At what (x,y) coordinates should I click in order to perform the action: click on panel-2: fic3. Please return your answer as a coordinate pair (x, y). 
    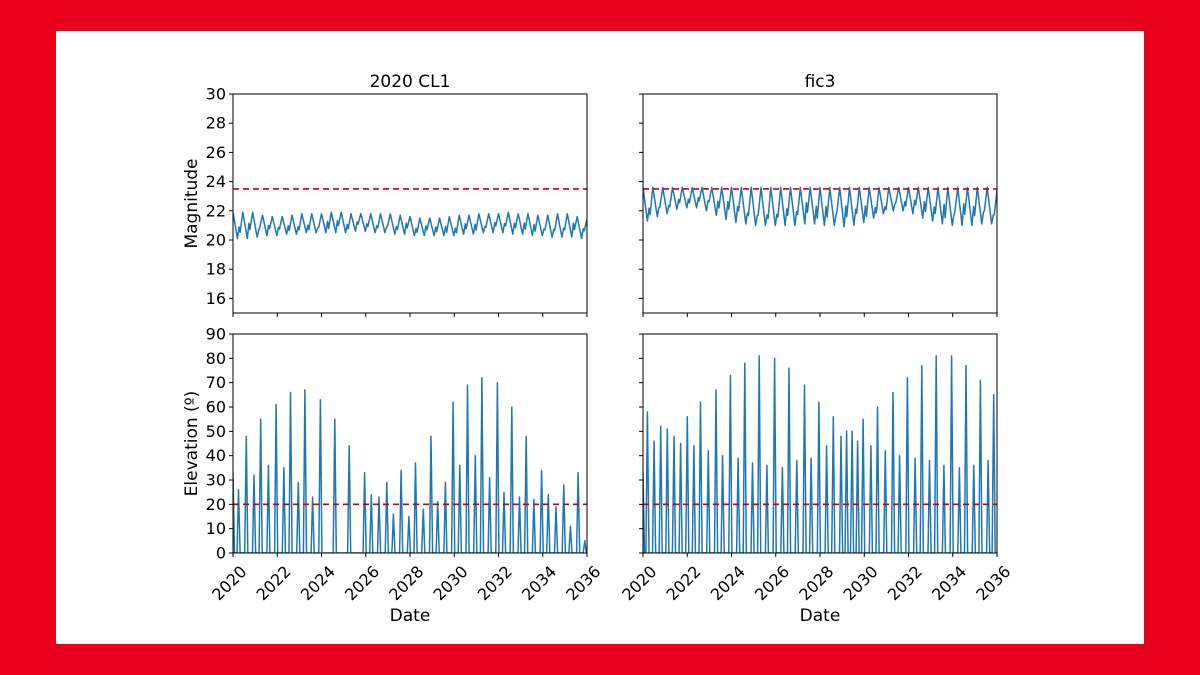
    Looking at the image, I should click on (818, 194).